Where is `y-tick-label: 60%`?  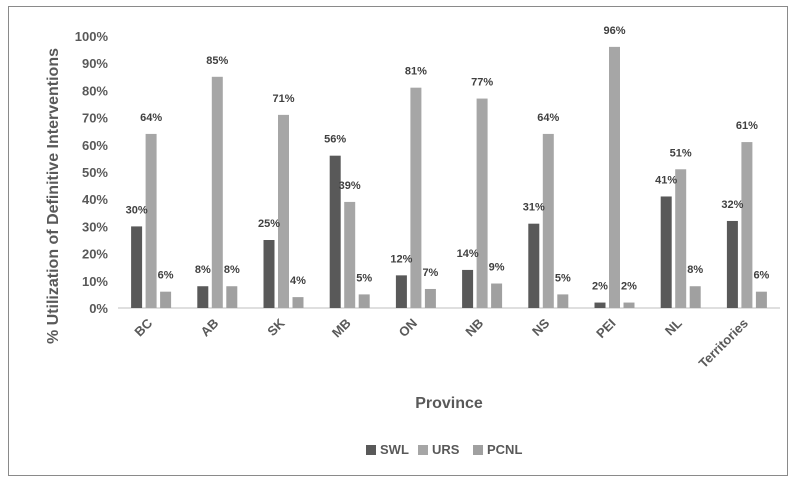 y-tick-label: 60% is located at coordinates (95, 145).